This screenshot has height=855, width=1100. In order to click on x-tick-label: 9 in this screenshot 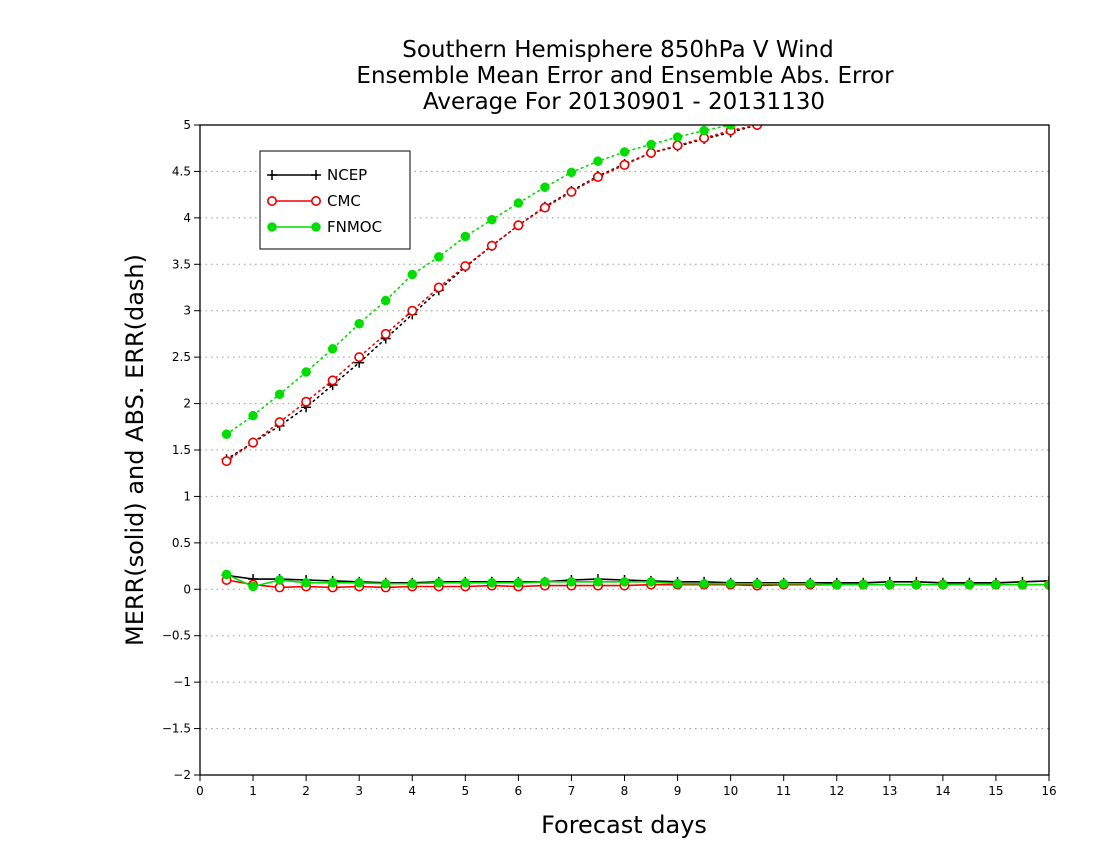, I will do `click(678, 791)`.